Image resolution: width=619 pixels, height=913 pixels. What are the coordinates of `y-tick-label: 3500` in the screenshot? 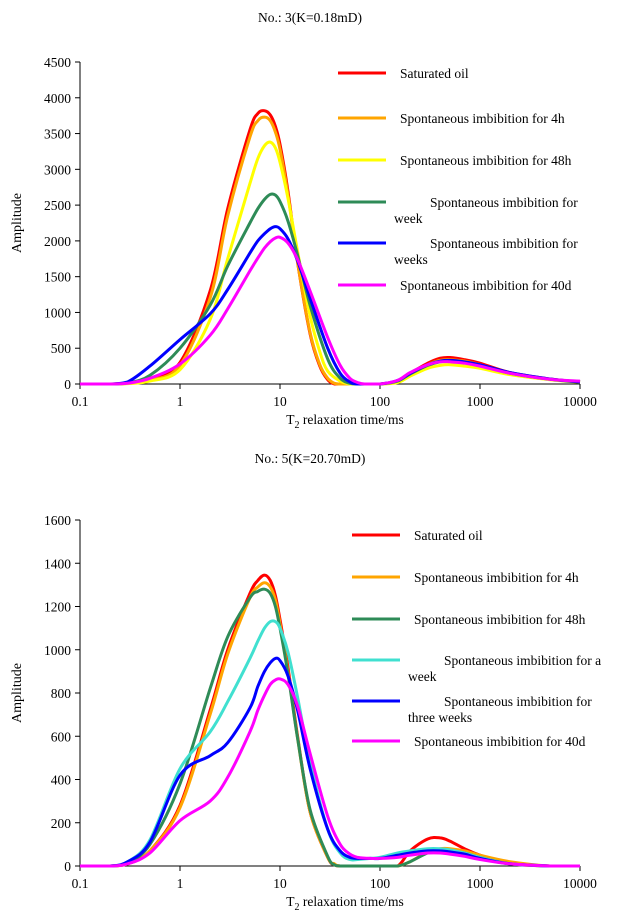 It's located at (57, 134).